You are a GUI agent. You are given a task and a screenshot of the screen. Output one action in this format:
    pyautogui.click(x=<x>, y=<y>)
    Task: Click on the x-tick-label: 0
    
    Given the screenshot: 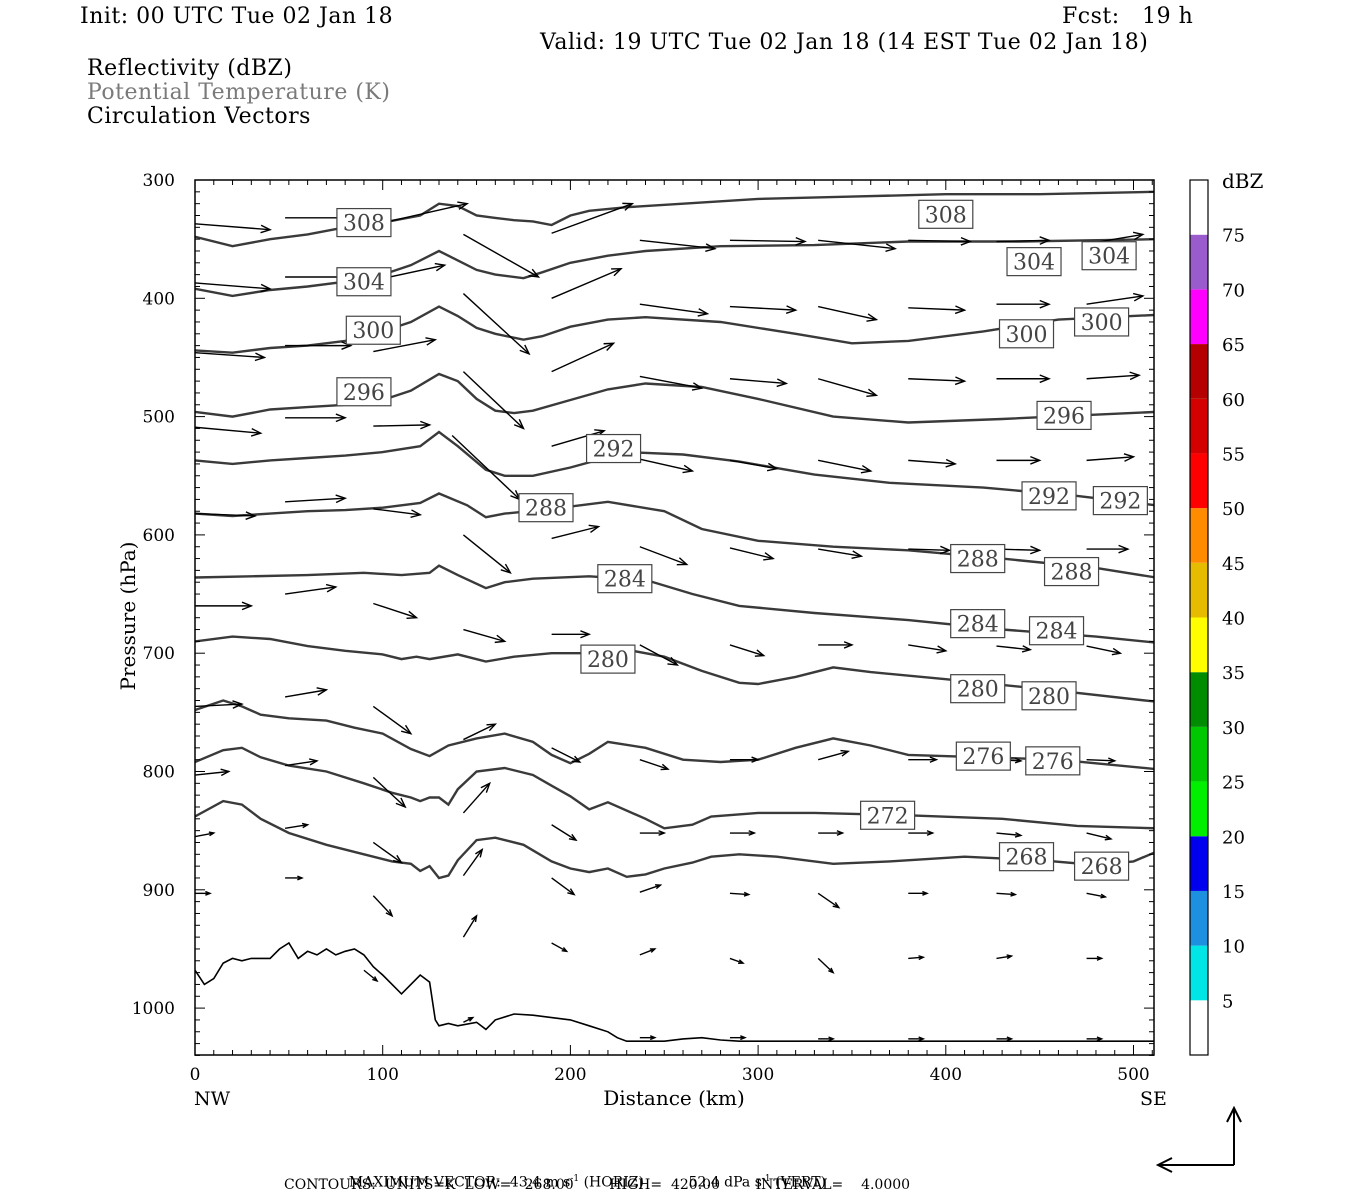 What is the action you would take?
    pyautogui.click(x=195, y=1075)
    